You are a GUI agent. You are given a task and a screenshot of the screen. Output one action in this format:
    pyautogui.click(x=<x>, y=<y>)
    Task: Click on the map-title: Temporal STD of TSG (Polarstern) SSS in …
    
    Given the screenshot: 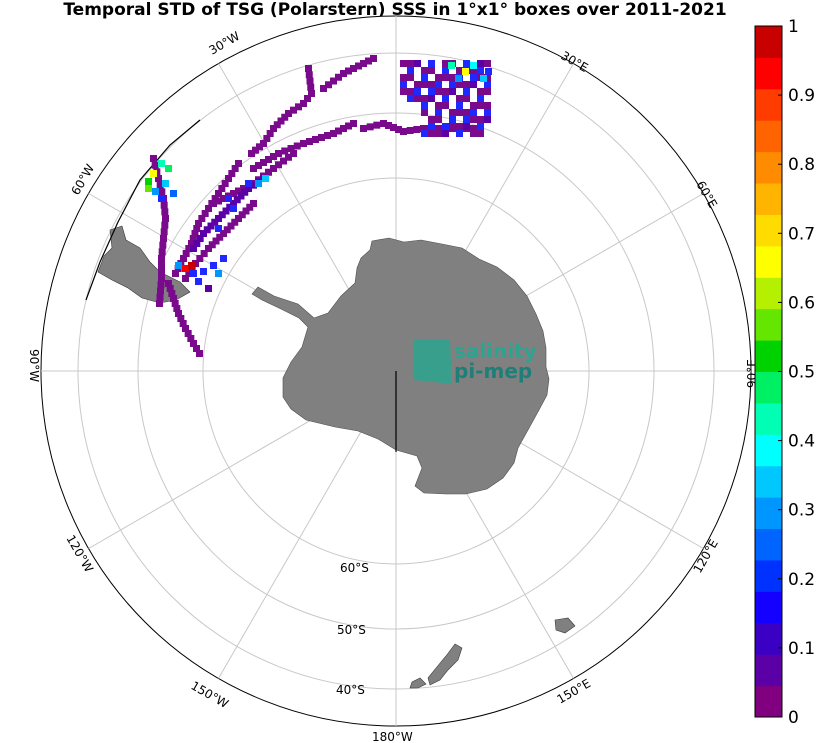 What is the action you would take?
    pyautogui.click(x=395, y=10)
    